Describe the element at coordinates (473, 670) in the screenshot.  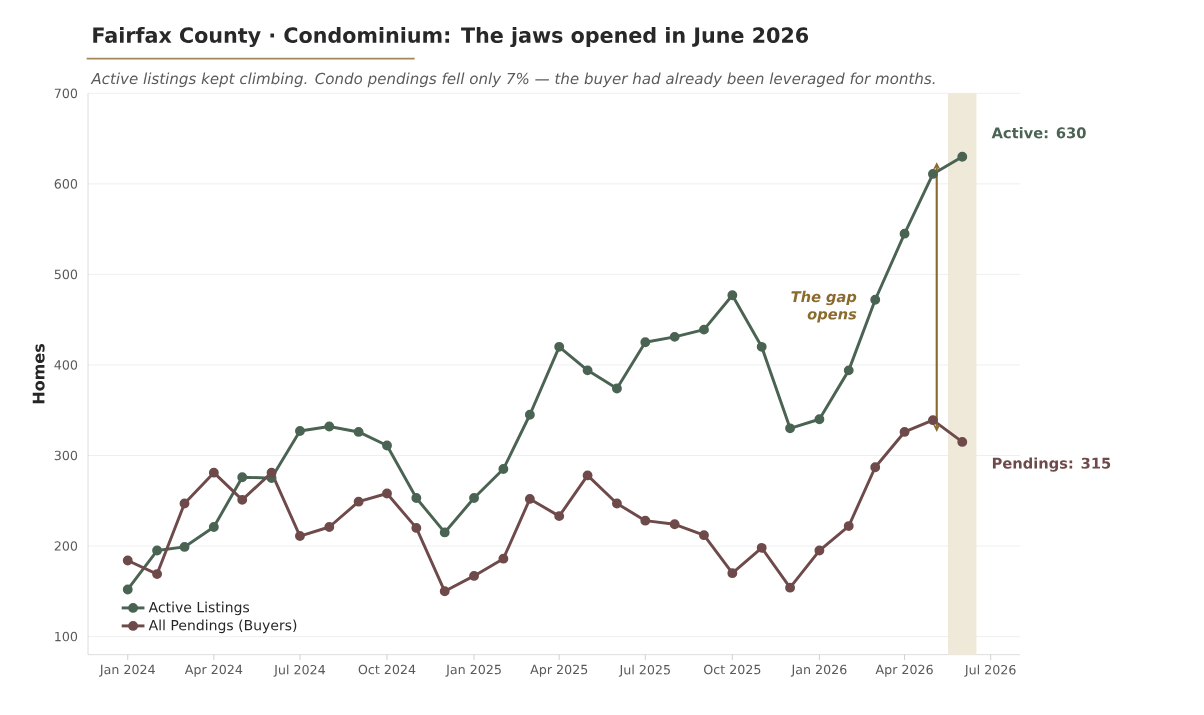
I see `x-tick-label: Jan 2025` at that location.